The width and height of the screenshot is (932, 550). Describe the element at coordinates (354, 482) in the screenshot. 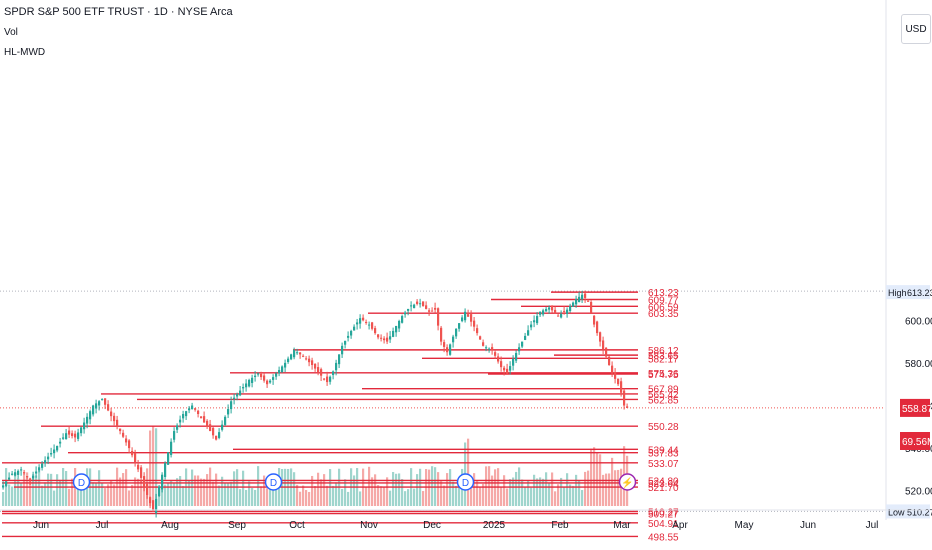

I see `event-markers: D D D ⚡` at that location.